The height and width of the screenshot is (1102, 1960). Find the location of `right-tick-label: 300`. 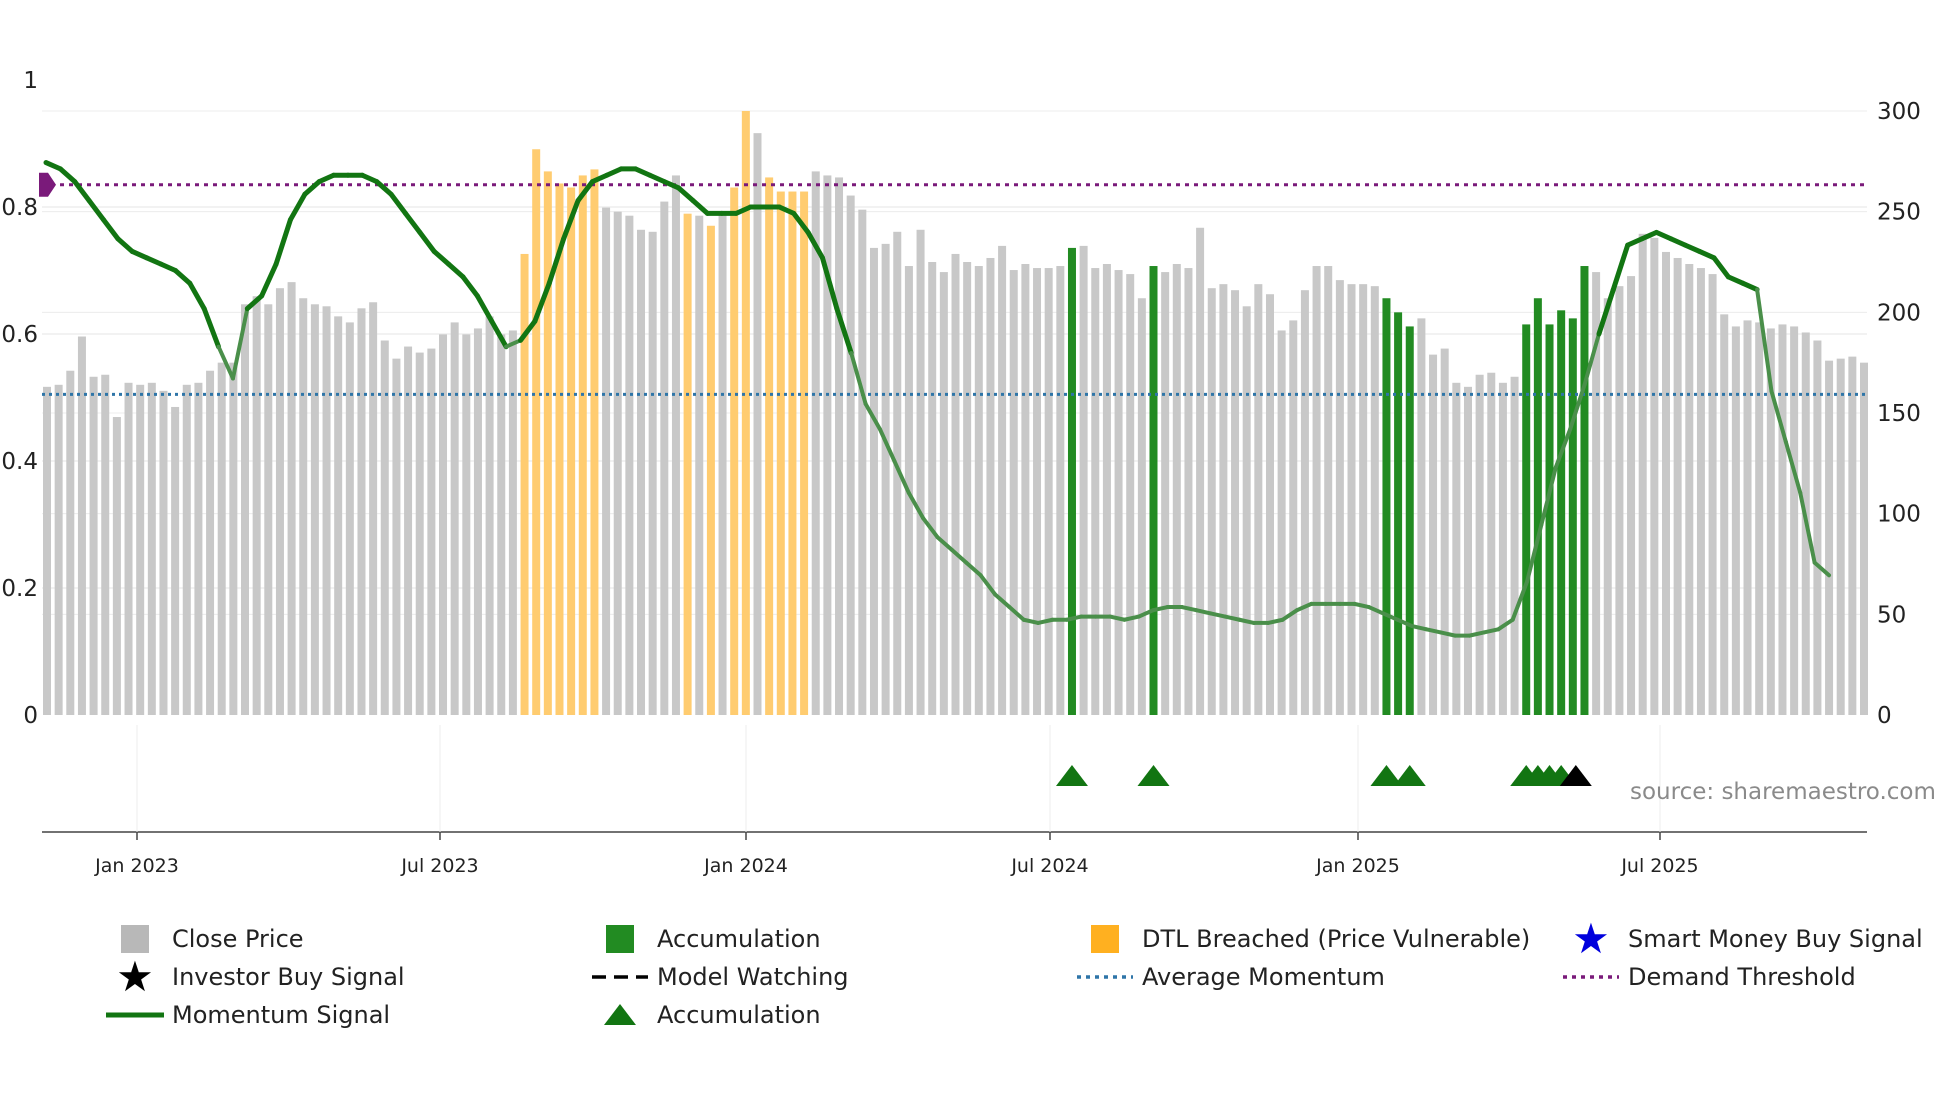

right-tick-label: 300 is located at coordinates (1899, 112).